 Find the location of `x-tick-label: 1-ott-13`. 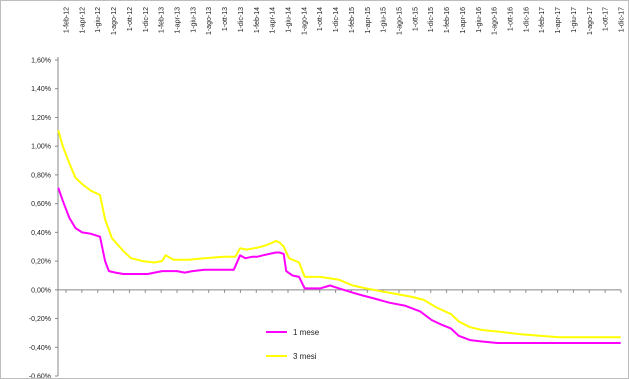

x-tick-label: 1-ott-13 is located at coordinates (225, 19).